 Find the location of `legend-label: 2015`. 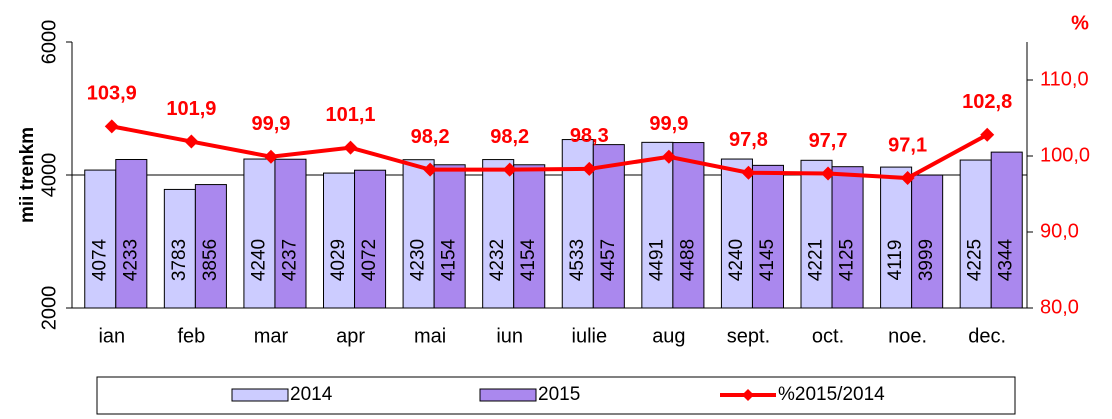

legend-label: 2015 is located at coordinates (559, 394).